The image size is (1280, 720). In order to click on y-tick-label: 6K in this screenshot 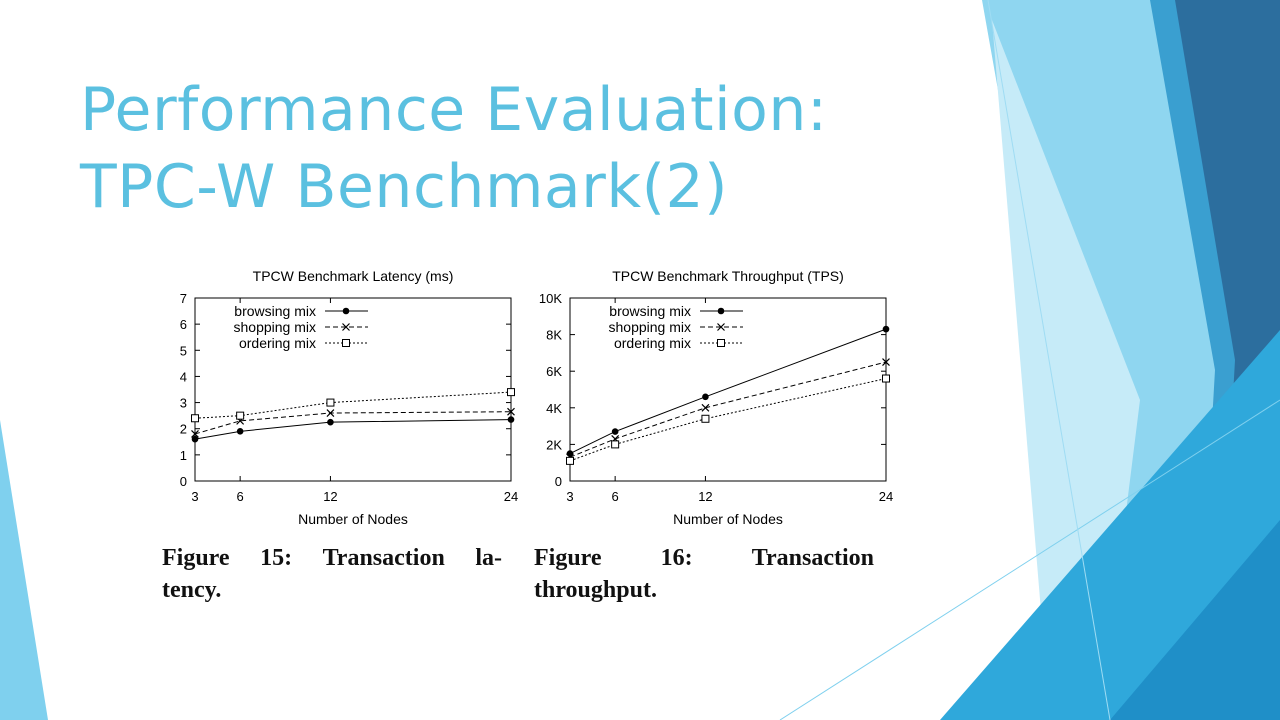, I will do `click(554, 371)`.